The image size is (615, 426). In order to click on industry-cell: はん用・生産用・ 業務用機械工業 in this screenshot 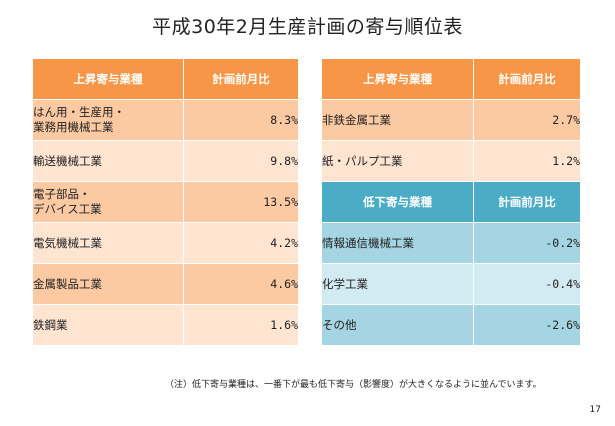, I will do `click(108, 120)`.